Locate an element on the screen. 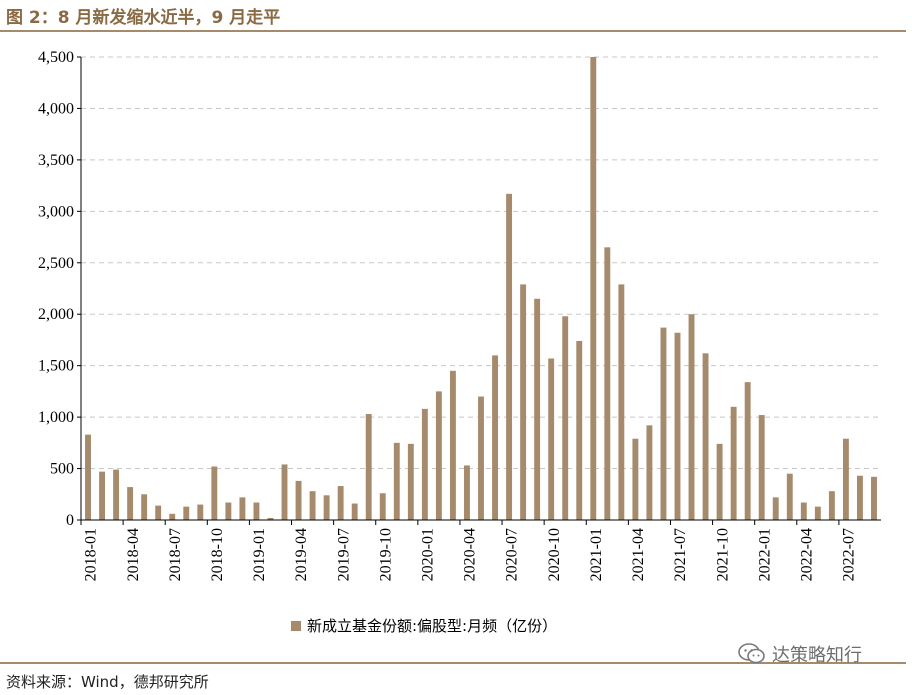  top-rule is located at coordinates (453, 31).